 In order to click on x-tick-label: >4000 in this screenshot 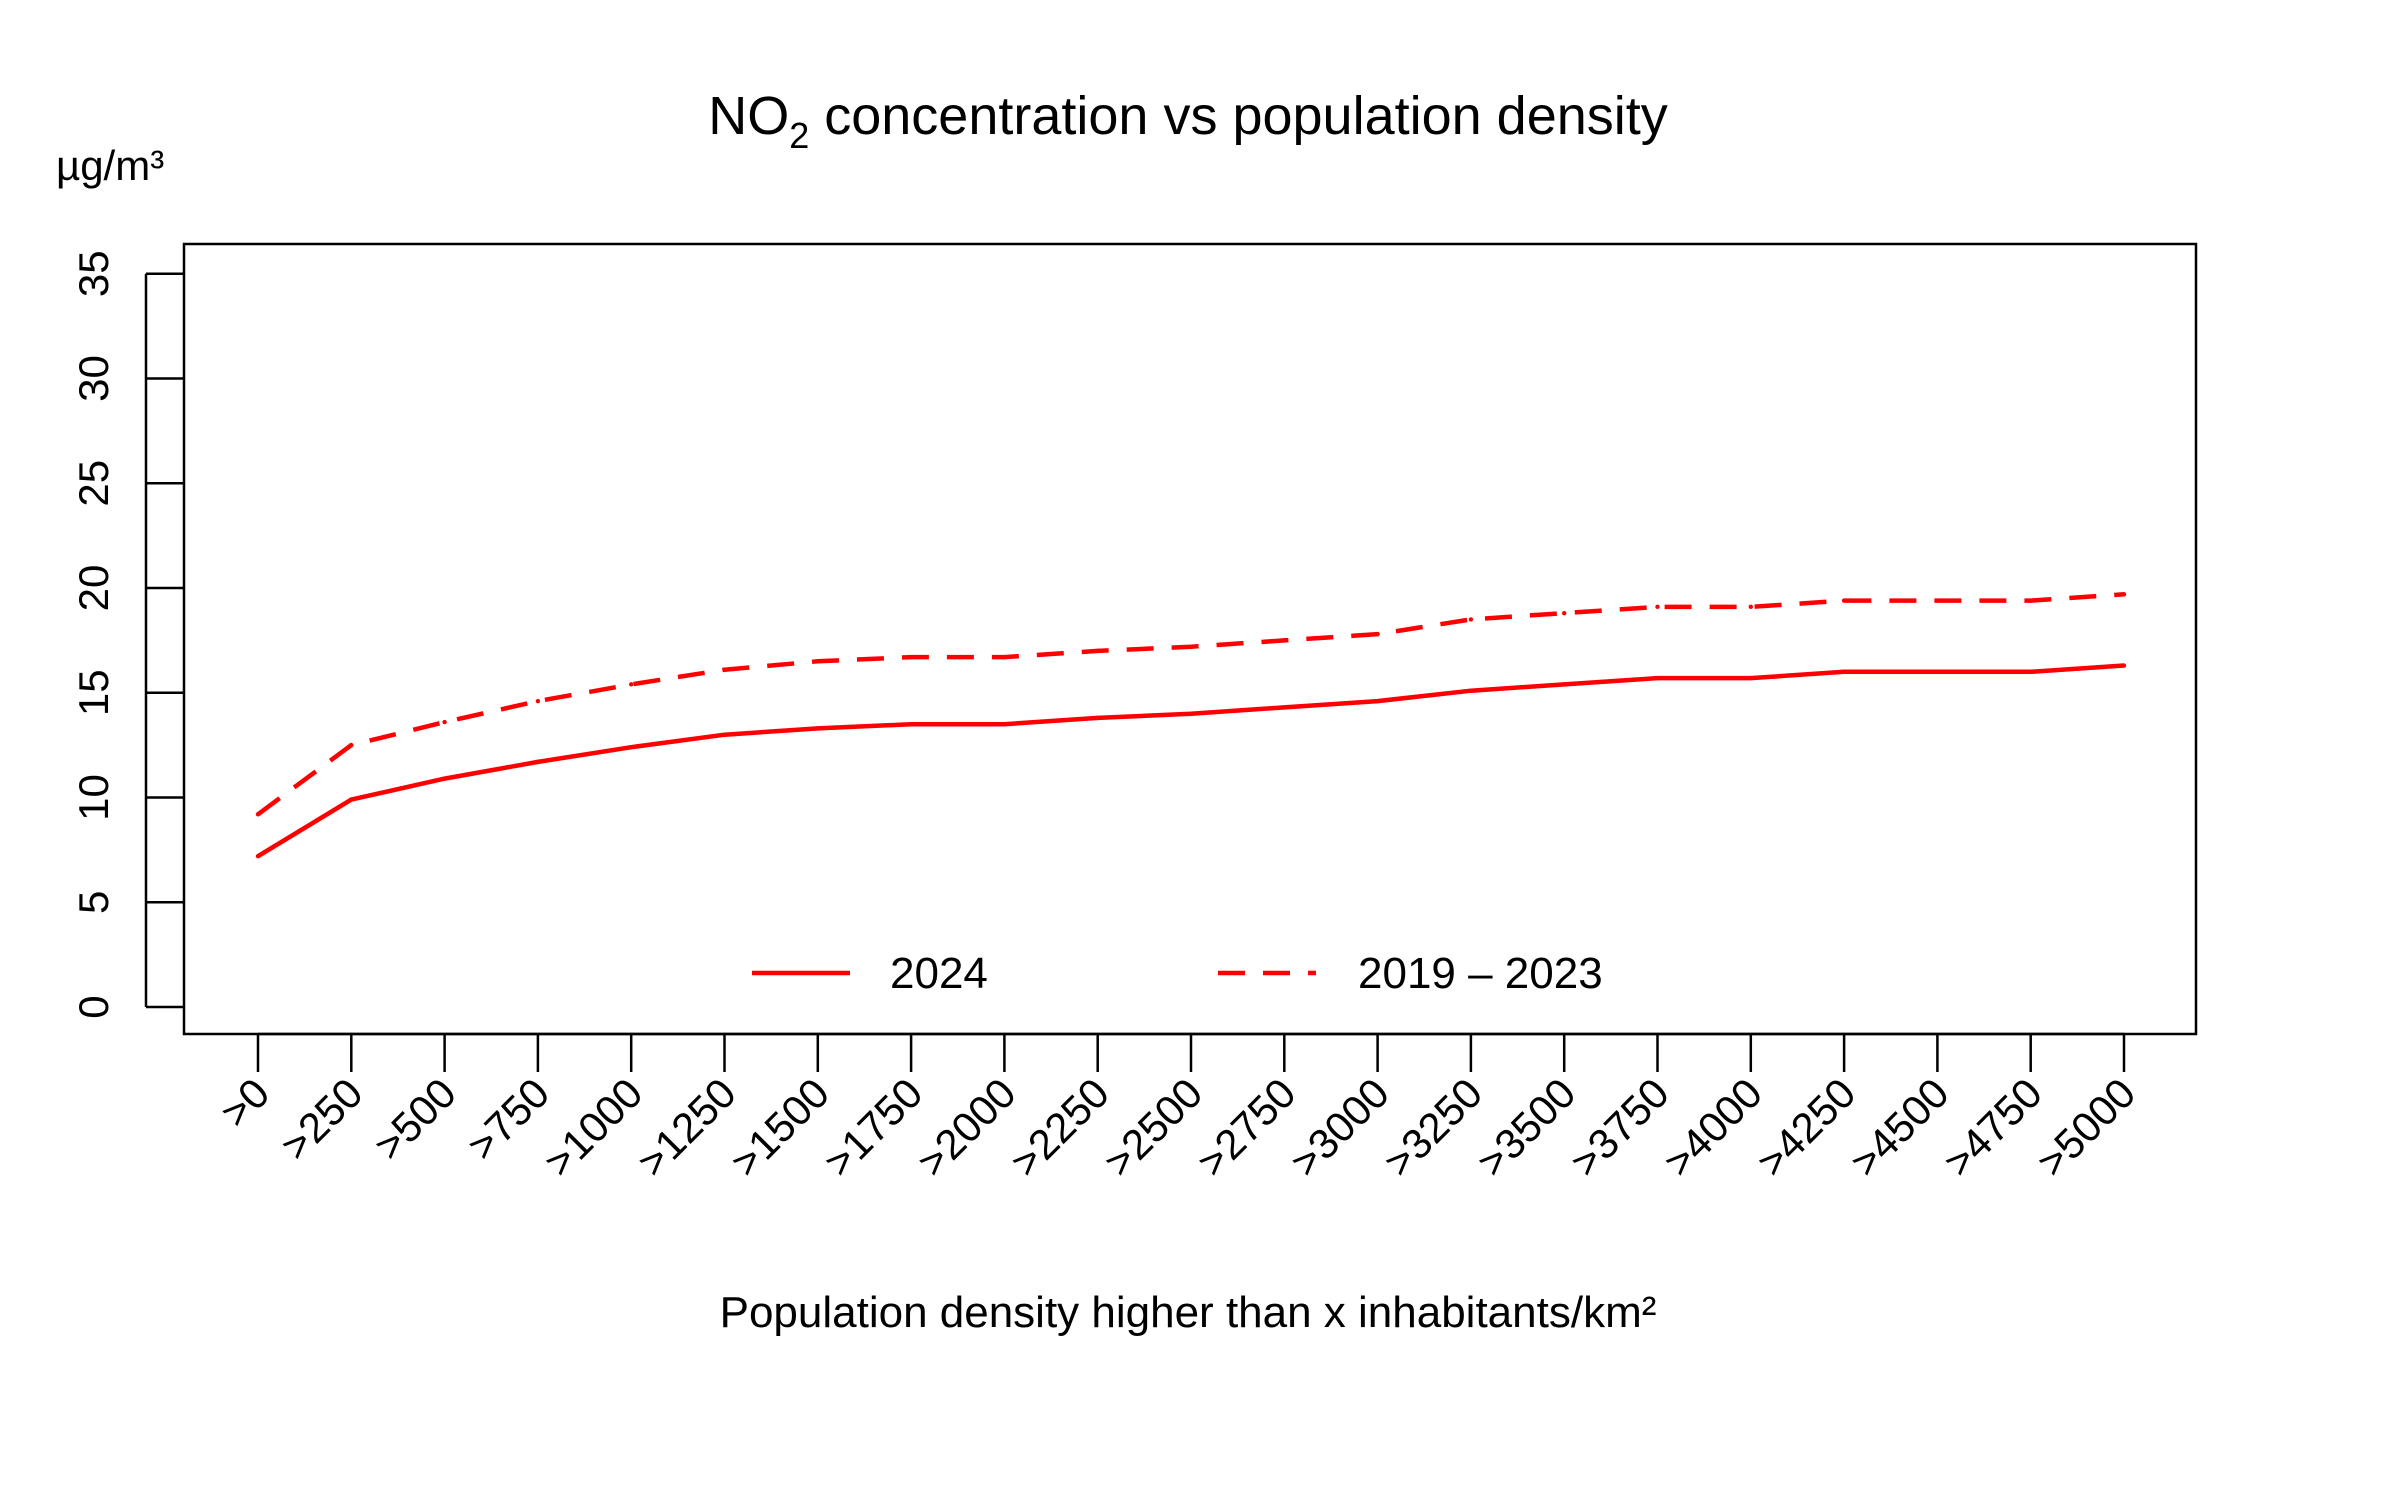, I will do `click(1713, 1127)`.